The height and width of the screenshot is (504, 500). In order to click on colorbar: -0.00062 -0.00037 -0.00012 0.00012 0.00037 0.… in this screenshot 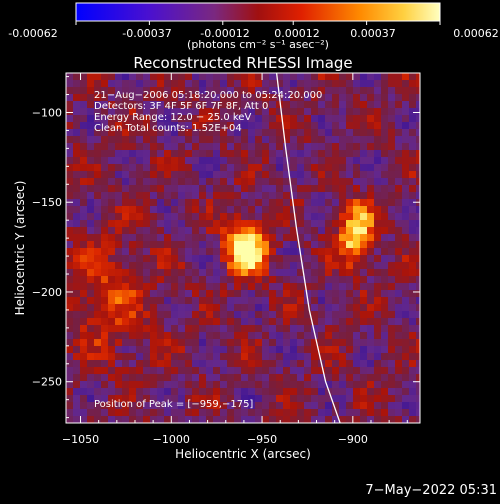, I will do `click(253, 26)`.